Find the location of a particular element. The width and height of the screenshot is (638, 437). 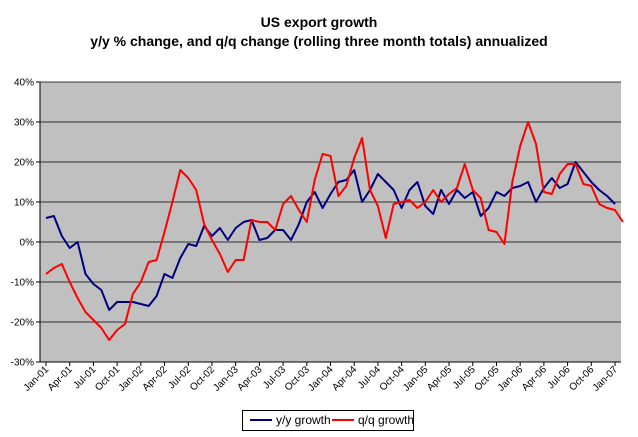

x-tick-label: Jan-04 is located at coordinates (321, 379).